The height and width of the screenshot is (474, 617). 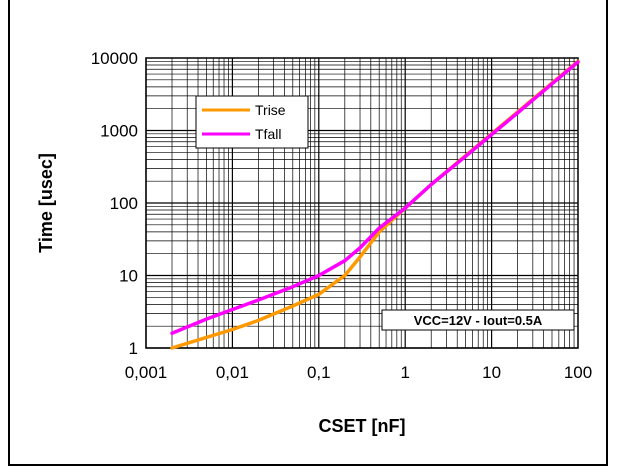 I want to click on x-tick-label: 100, so click(x=578, y=372).